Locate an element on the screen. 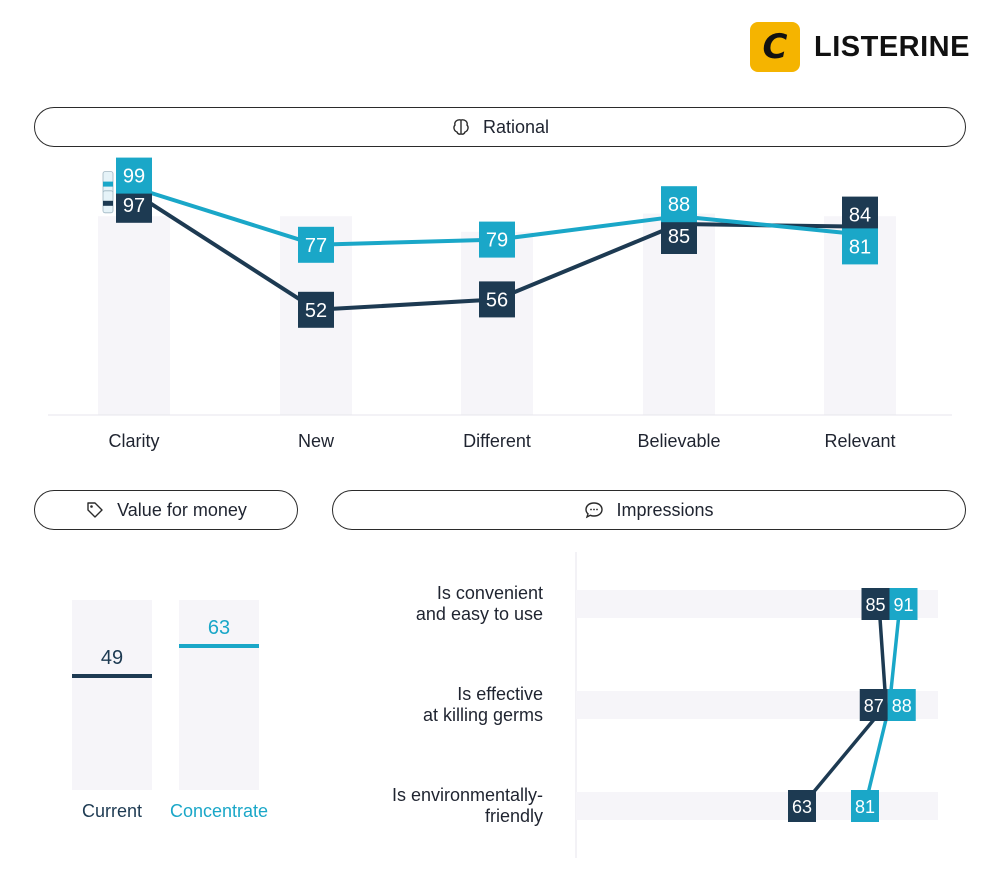 The height and width of the screenshot is (895, 1000). impressions-title: Impressions is located at coordinates (665, 509).